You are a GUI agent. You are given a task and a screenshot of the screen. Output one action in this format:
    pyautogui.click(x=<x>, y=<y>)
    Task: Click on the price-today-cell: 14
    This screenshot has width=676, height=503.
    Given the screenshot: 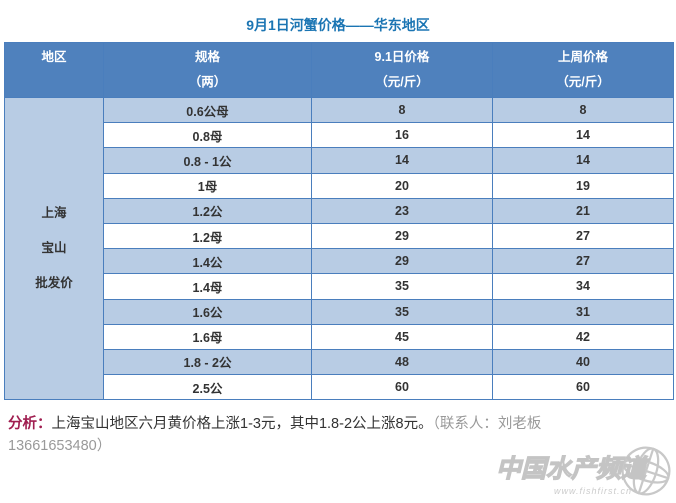 What is the action you would take?
    pyautogui.click(x=402, y=160)
    